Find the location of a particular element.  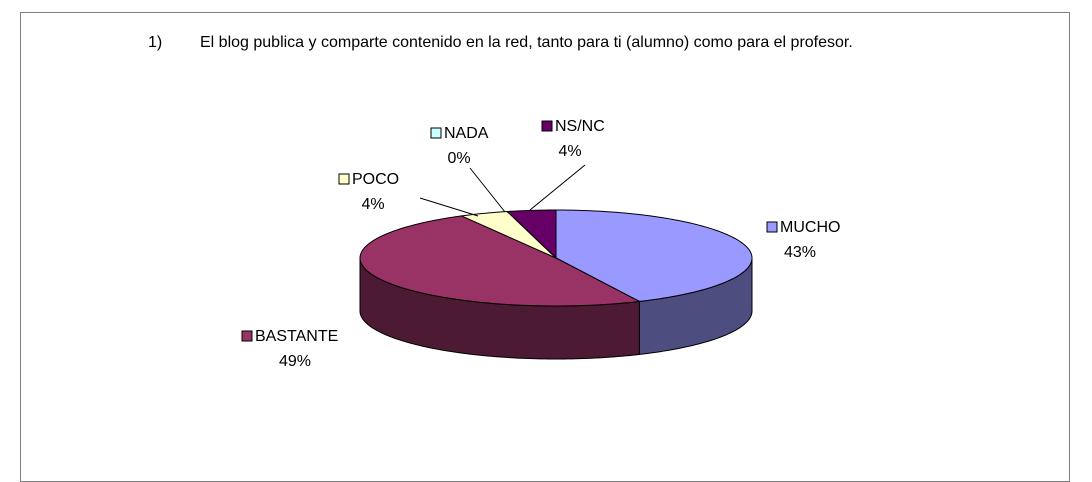

title-number: 1) is located at coordinates (155, 42).